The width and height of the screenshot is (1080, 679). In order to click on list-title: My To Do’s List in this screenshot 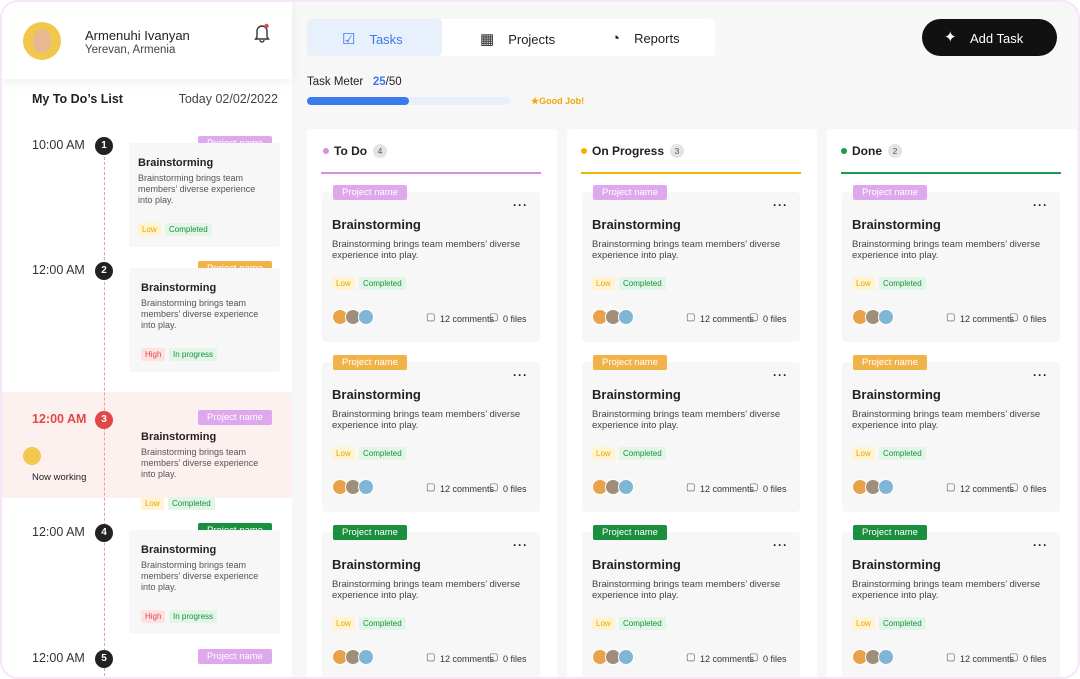, I will do `click(77, 99)`.